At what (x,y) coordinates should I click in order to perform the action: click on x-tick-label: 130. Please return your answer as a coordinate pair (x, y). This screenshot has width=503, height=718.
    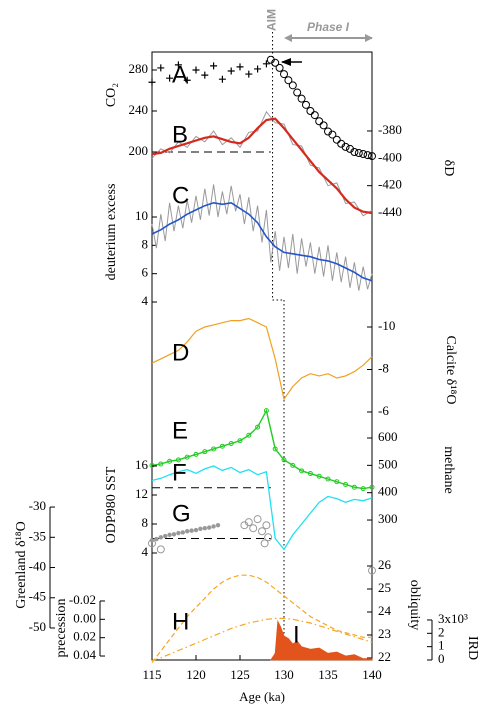
    Looking at the image, I should click on (284, 674).